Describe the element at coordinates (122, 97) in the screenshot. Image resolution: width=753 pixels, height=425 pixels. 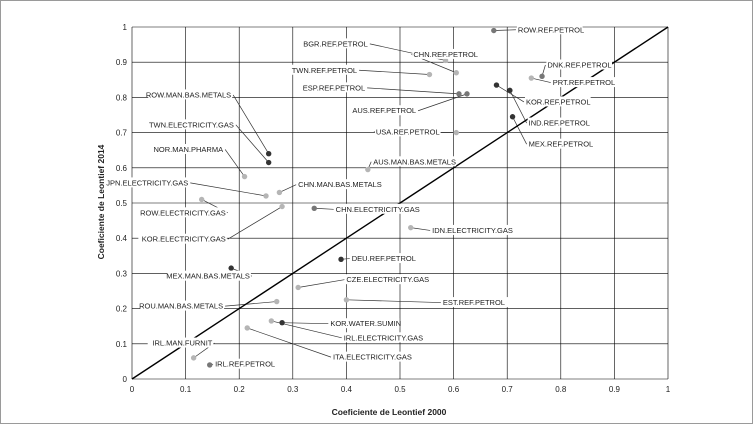
I see `y-tick-label: 0.8` at that location.